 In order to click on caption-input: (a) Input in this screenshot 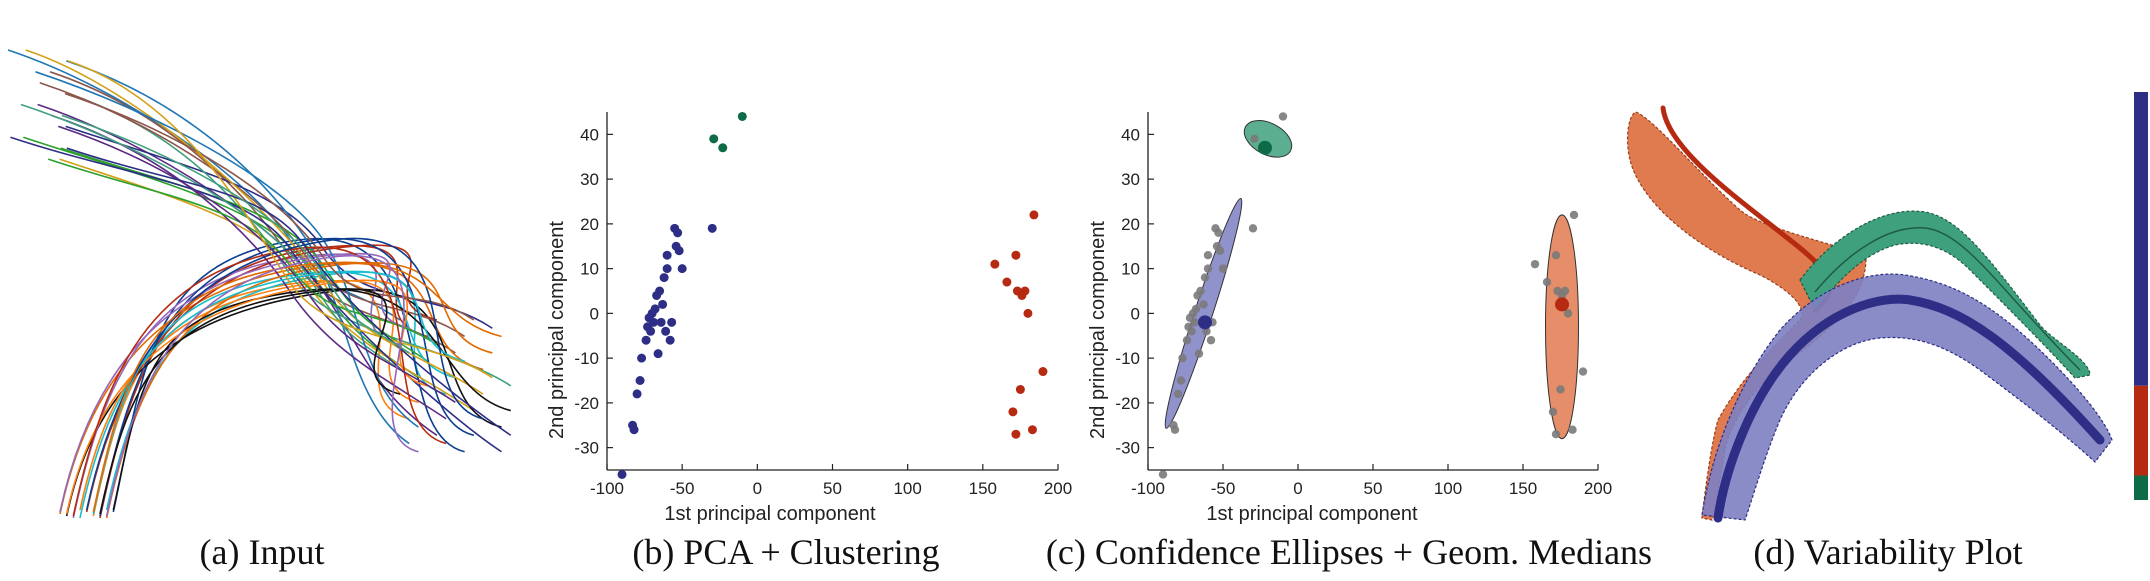, I will do `click(262, 552)`.